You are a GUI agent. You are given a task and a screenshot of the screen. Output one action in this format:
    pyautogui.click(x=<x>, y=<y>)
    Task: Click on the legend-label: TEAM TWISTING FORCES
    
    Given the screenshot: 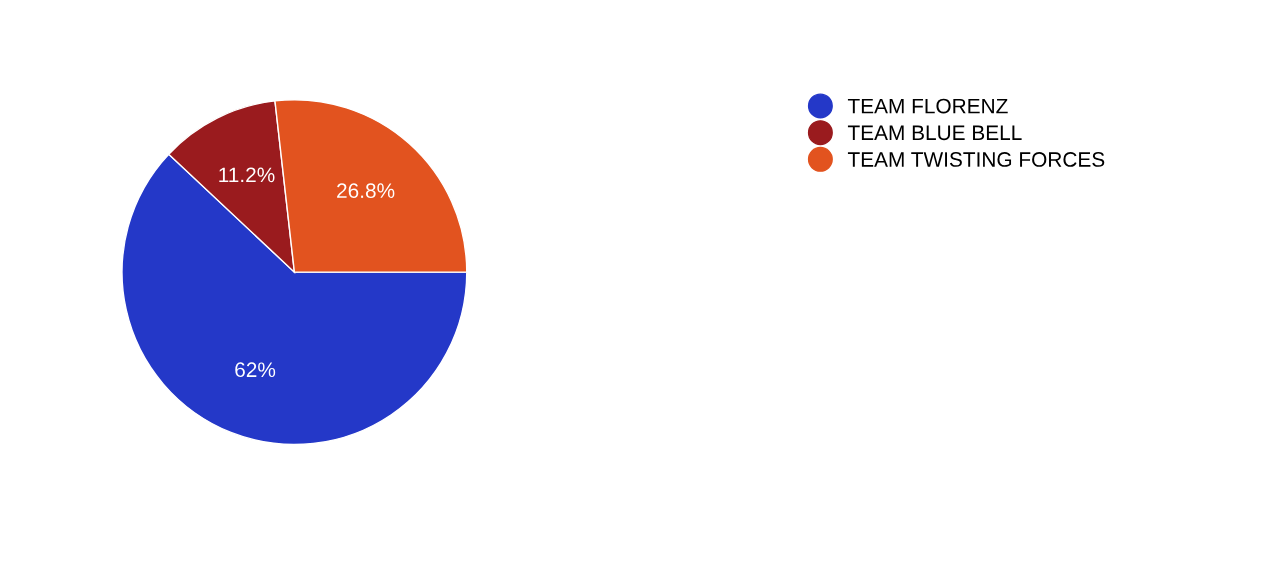 What is the action you would take?
    pyautogui.click(x=976, y=159)
    